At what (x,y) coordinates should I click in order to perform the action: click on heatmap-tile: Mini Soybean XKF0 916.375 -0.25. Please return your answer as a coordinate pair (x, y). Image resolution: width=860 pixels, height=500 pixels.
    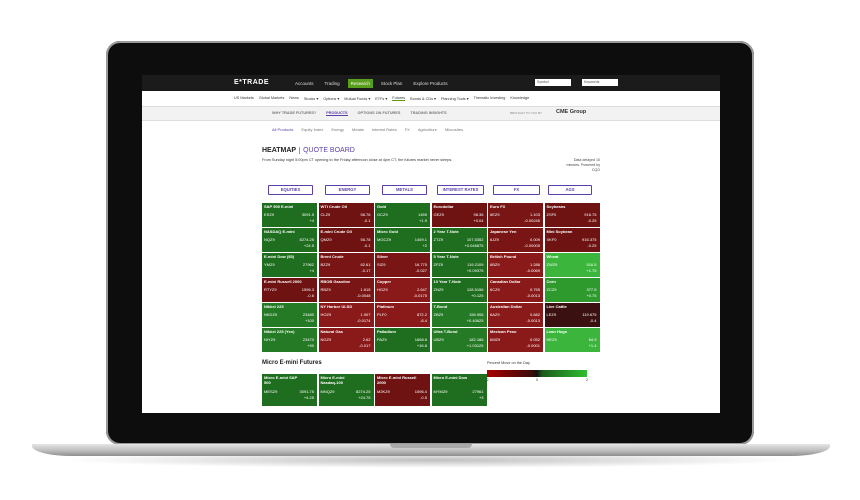
    Looking at the image, I should click on (572, 240).